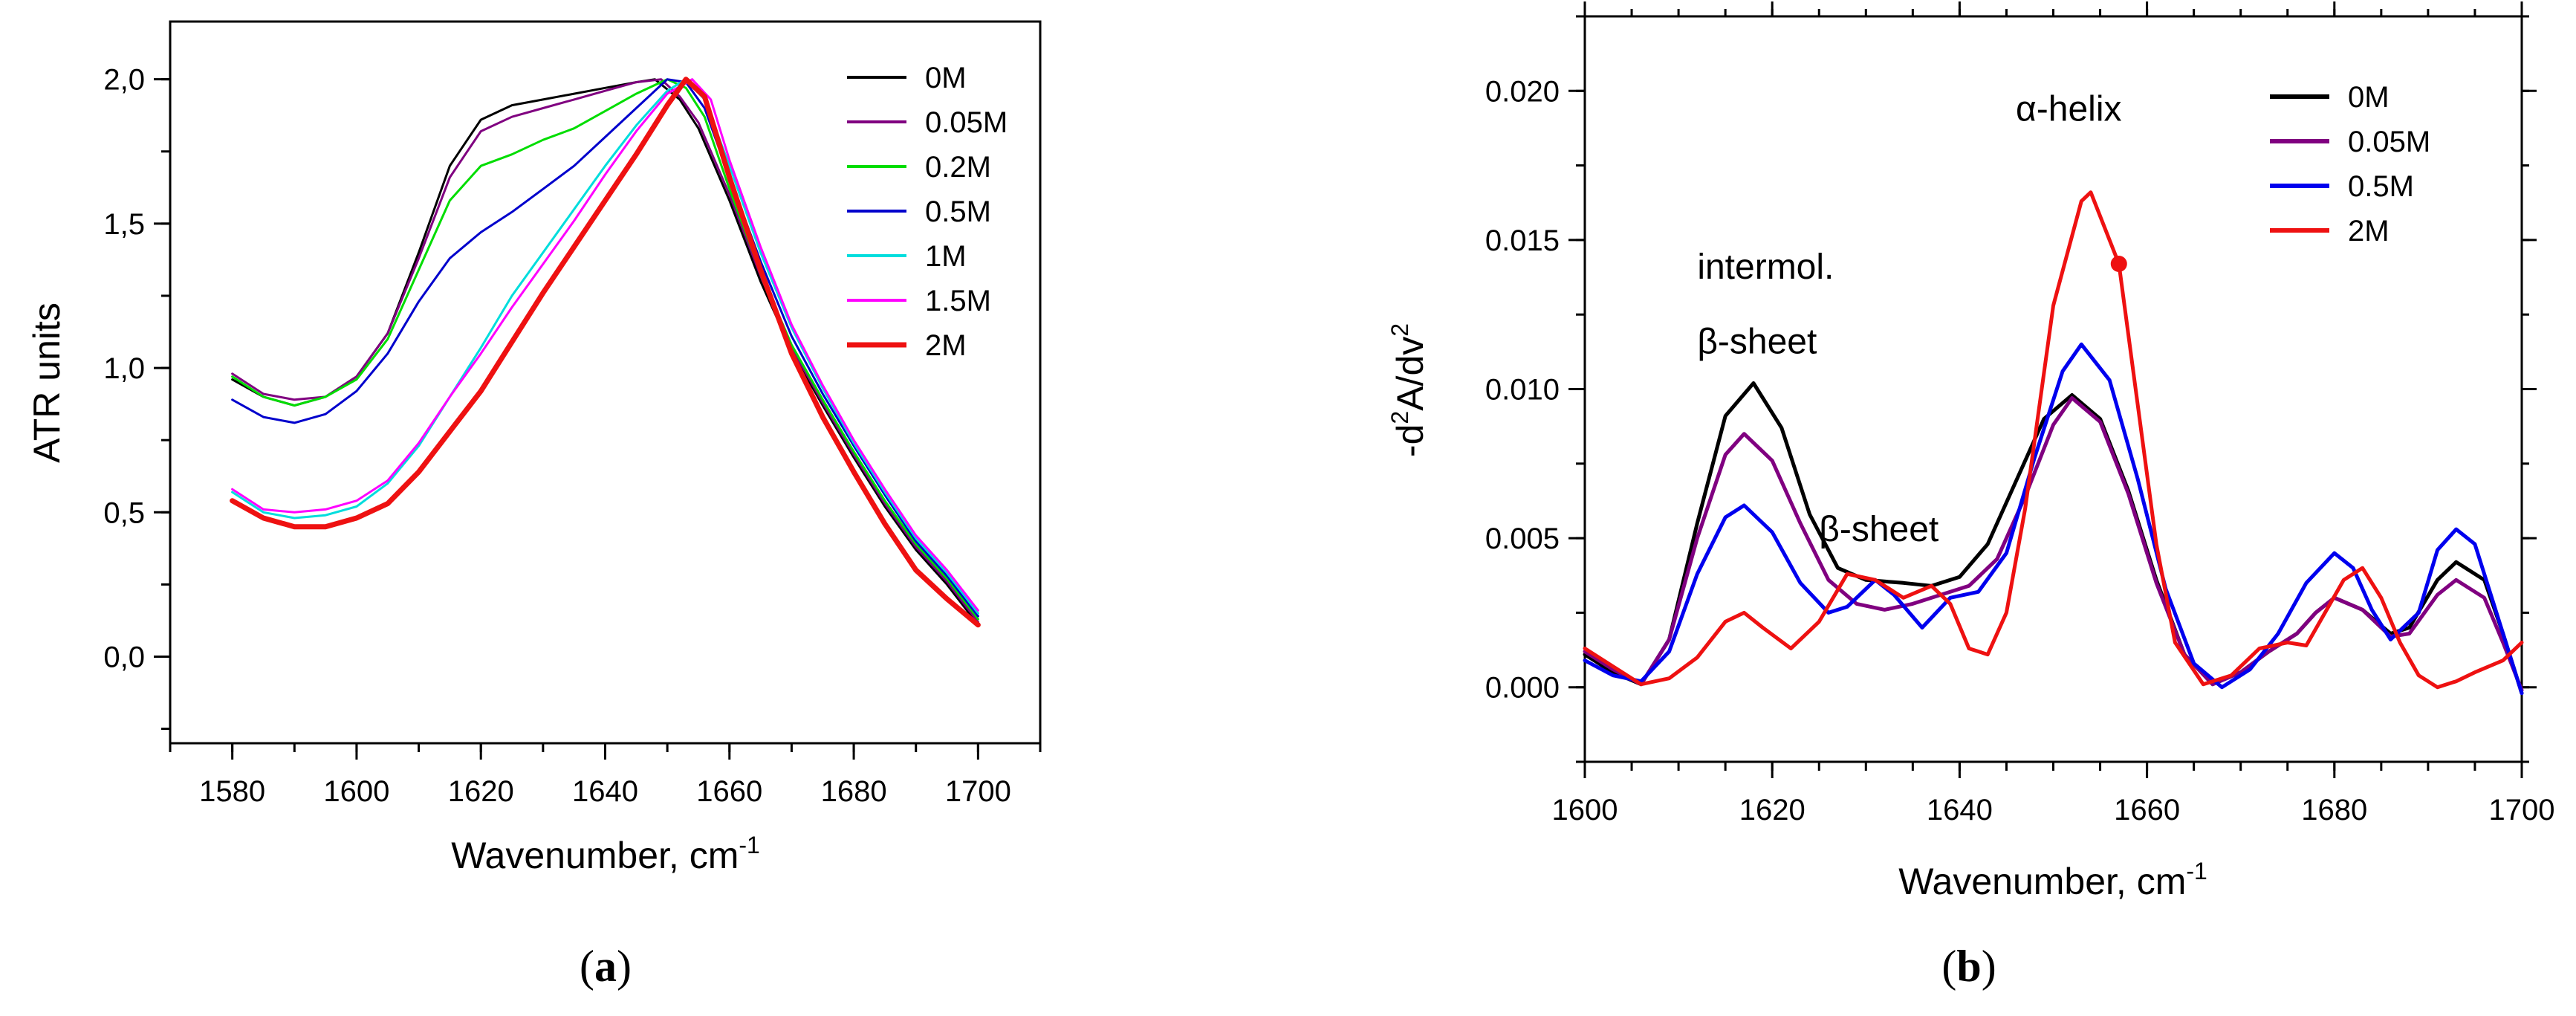  What do you see at coordinates (1522, 91) in the screenshot?
I see `y-tick-label: 0.020` at bounding box center [1522, 91].